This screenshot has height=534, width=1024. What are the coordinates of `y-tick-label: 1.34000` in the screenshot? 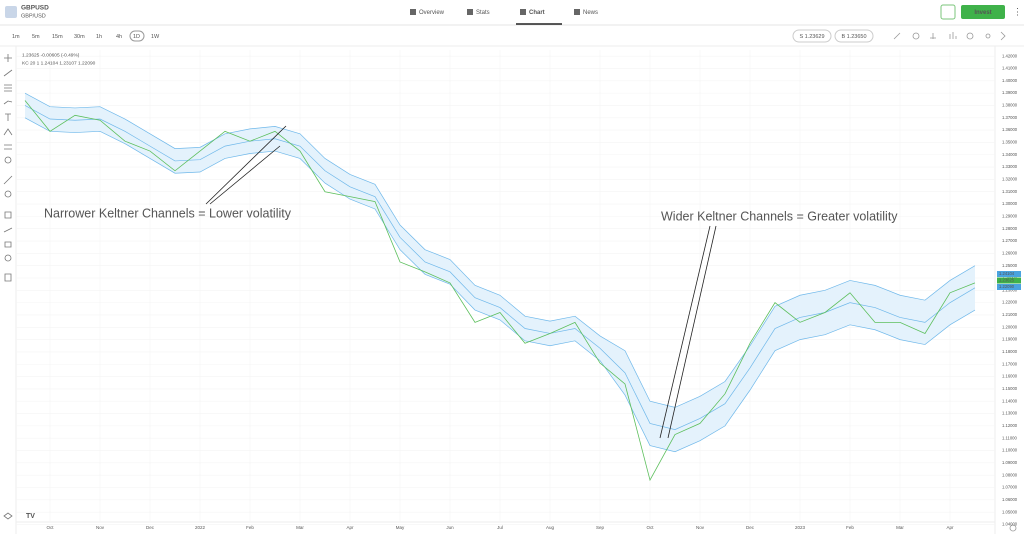 It's located at (1010, 154).